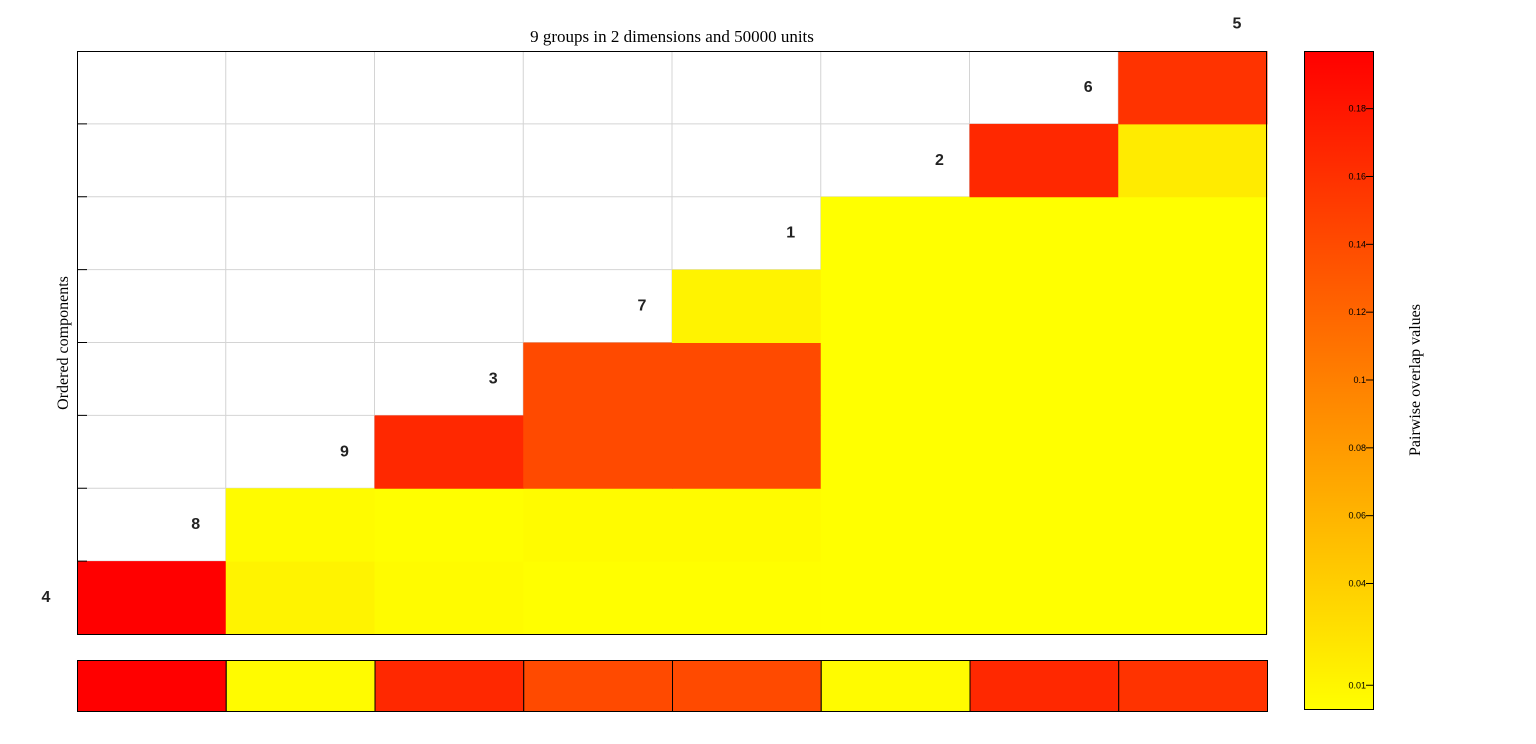 The image size is (1536, 744). Describe the element at coordinates (1088, 87) in the screenshot. I see `group-label: 6` at that location.